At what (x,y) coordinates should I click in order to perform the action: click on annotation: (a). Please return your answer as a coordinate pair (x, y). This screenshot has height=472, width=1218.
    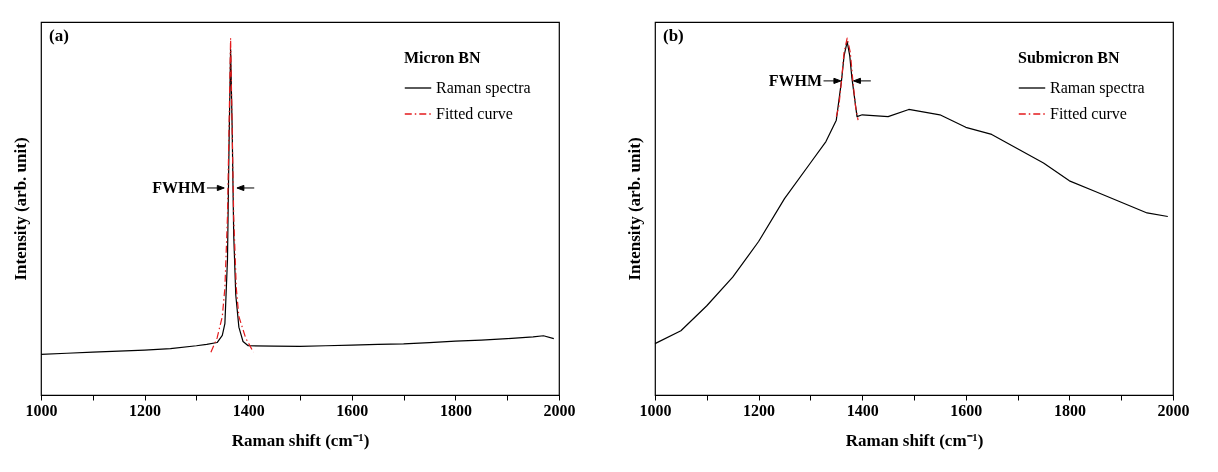
    Looking at the image, I should click on (59, 35).